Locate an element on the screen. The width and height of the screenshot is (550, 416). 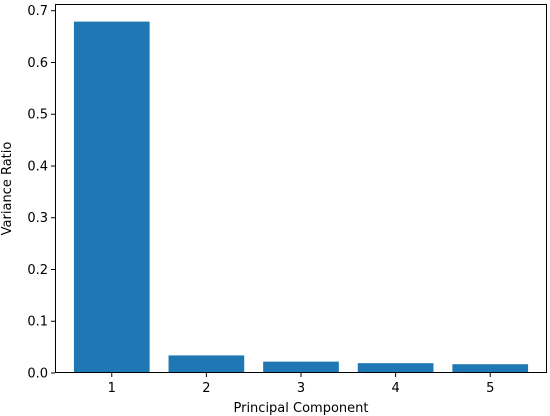
x-tick-label: 5 is located at coordinates (490, 388).